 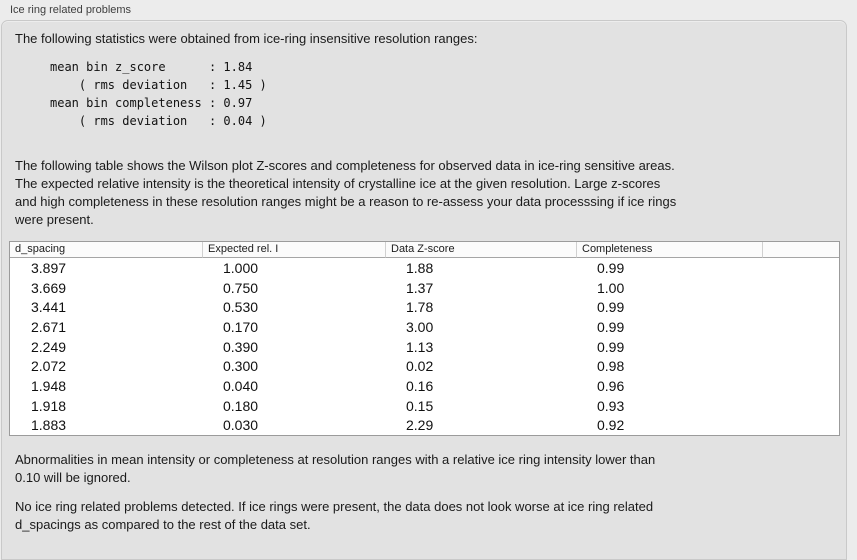 I want to click on cell-d-spacing: 3.669, so click(x=49, y=287).